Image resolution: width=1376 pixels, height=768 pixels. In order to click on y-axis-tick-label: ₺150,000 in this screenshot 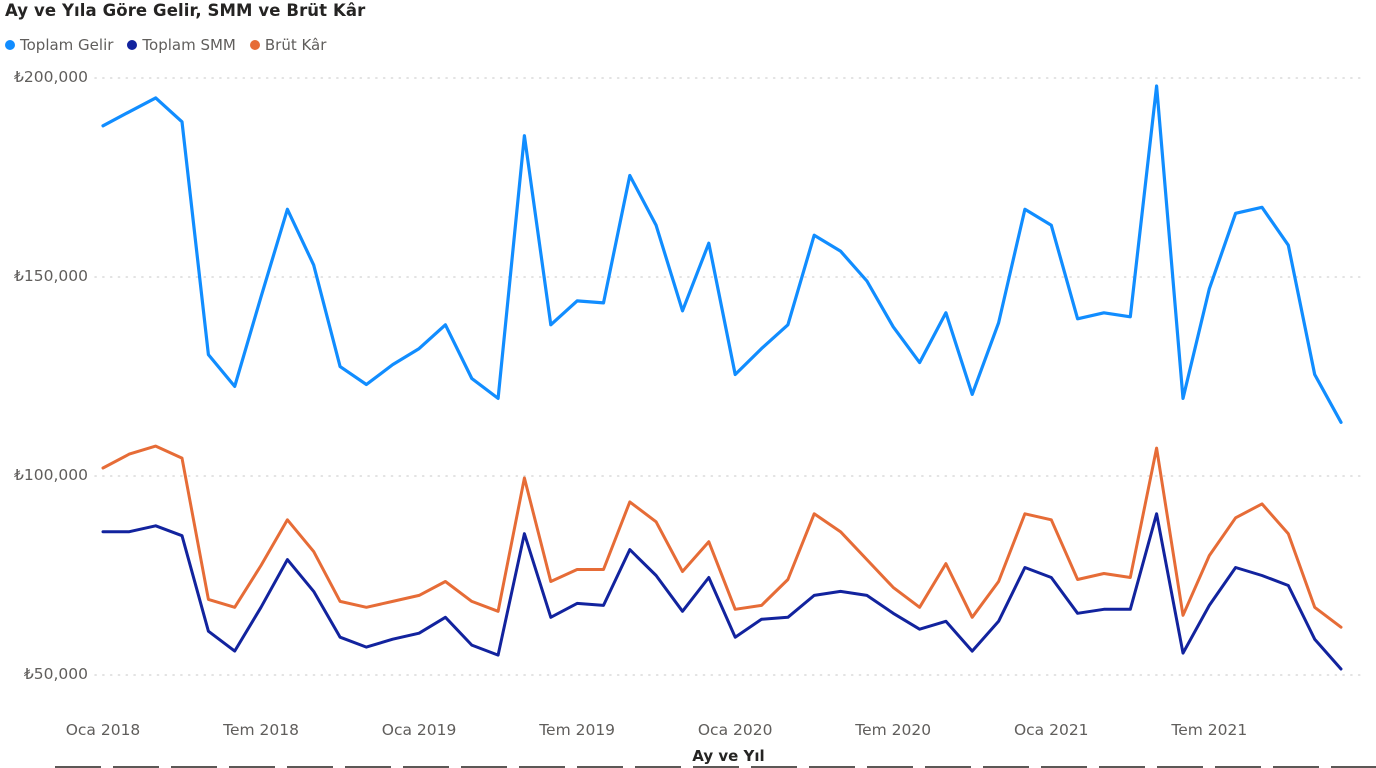, I will do `click(51, 276)`.